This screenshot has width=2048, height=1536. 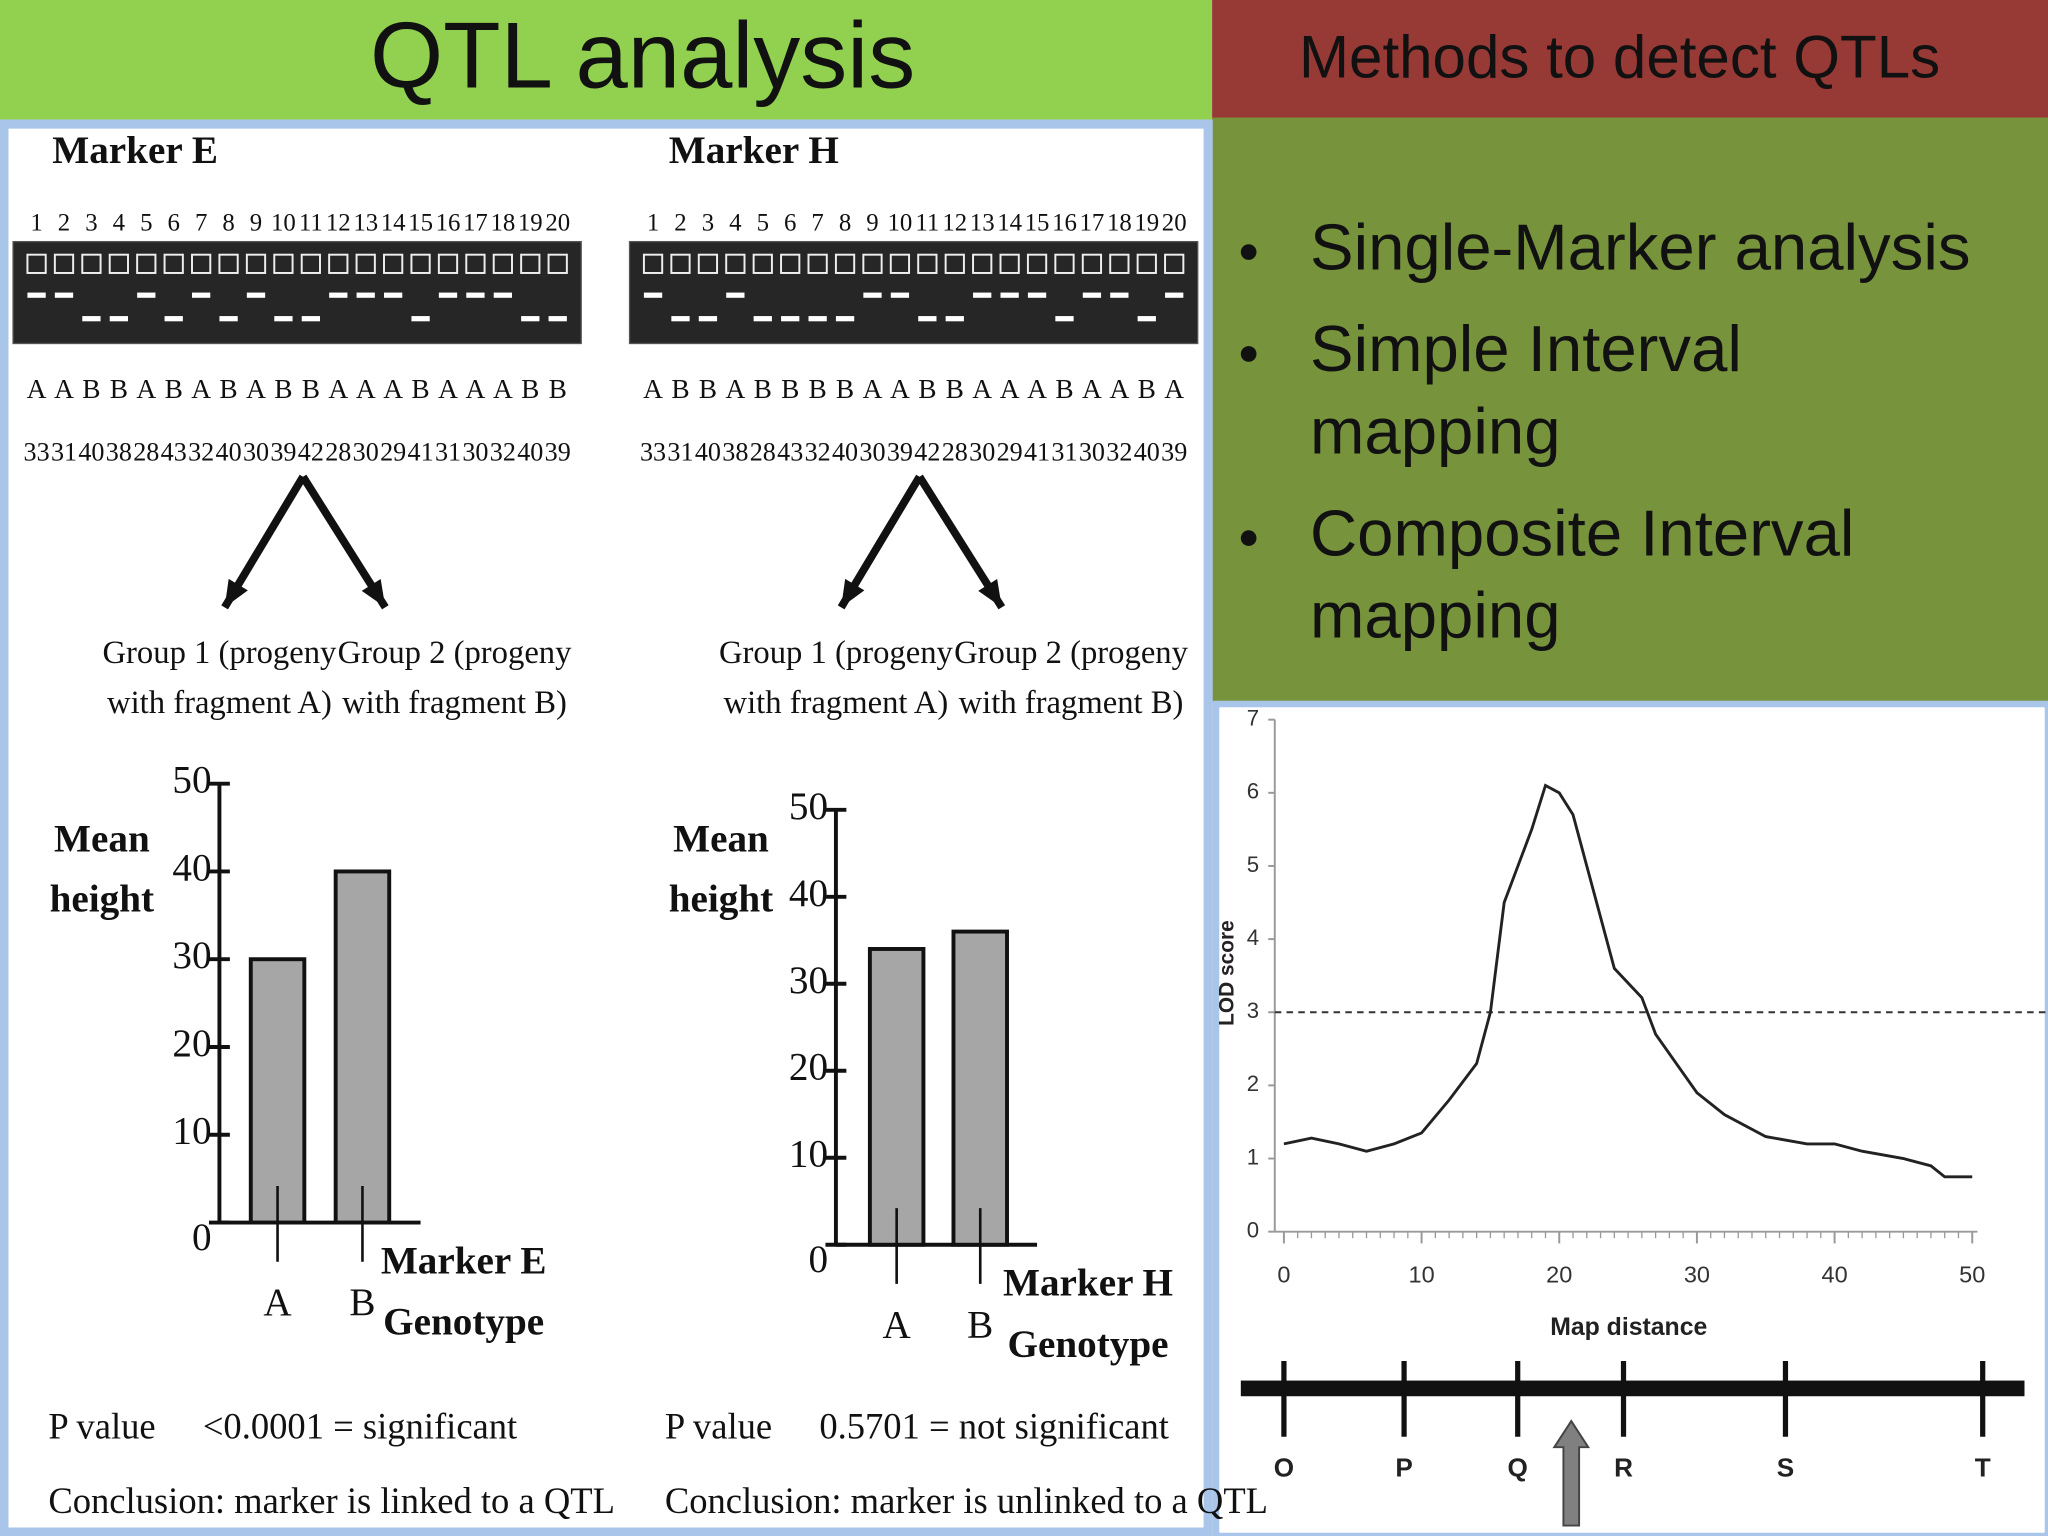 What do you see at coordinates (763, 452) in the screenshot?
I see `height-value: 28` at bounding box center [763, 452].